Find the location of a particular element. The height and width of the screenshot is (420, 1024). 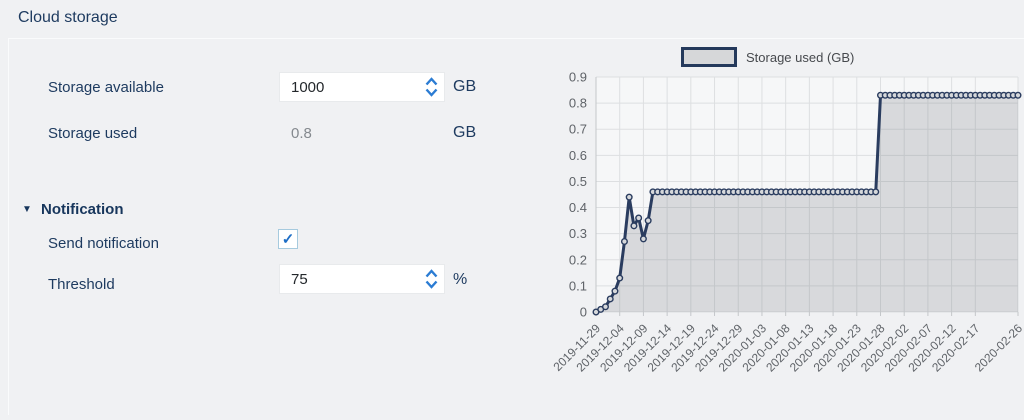

svg-text: 0.3 is located at coordinates (578, 233).